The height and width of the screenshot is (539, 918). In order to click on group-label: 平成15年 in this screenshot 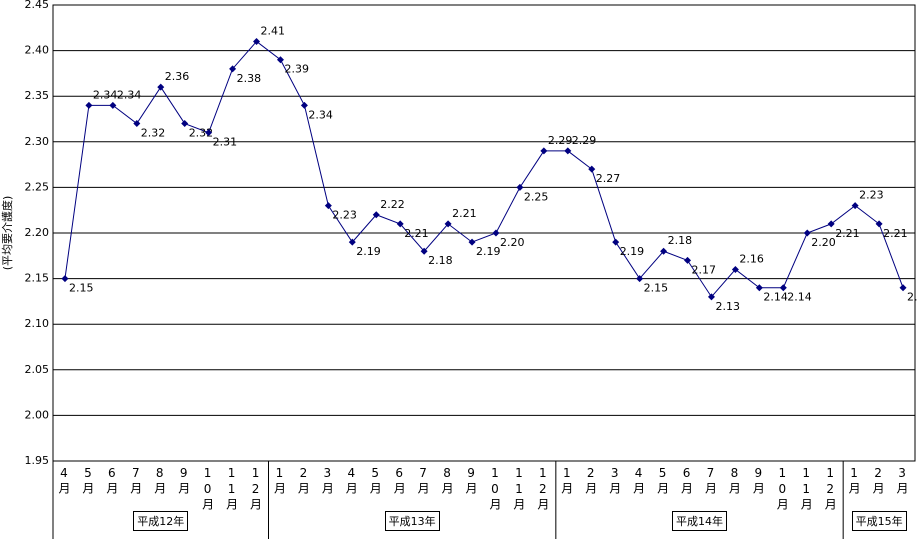, I will do `click(879, 521)`.